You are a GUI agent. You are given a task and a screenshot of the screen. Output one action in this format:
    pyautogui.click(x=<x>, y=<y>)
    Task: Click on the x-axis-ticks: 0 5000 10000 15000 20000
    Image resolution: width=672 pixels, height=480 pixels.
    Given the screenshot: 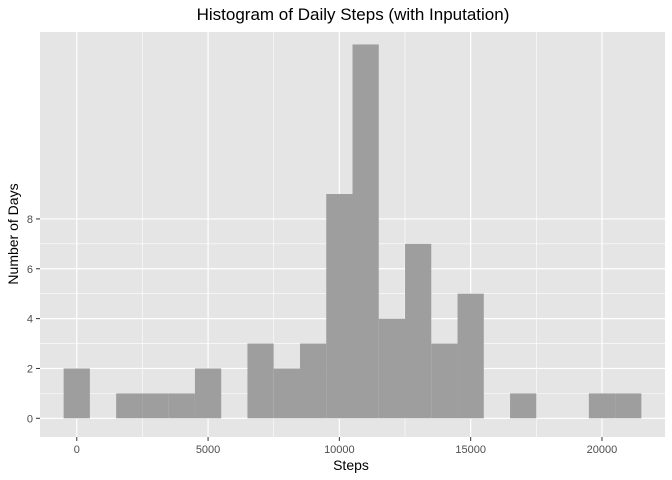 What is the action you would take?
    pyautogui.click(x=346, y=446)
    